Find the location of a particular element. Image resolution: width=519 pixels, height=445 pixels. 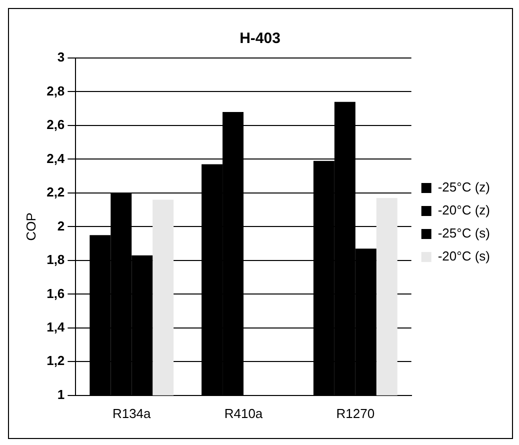

chart-title: H-403 is located at coordinates (260, 39).